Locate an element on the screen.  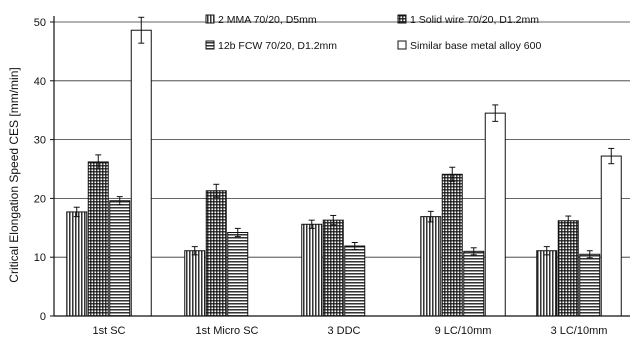
legend-label: 1 Solid wire 70/20, D1.2mm is located at coordinates (474, 20).